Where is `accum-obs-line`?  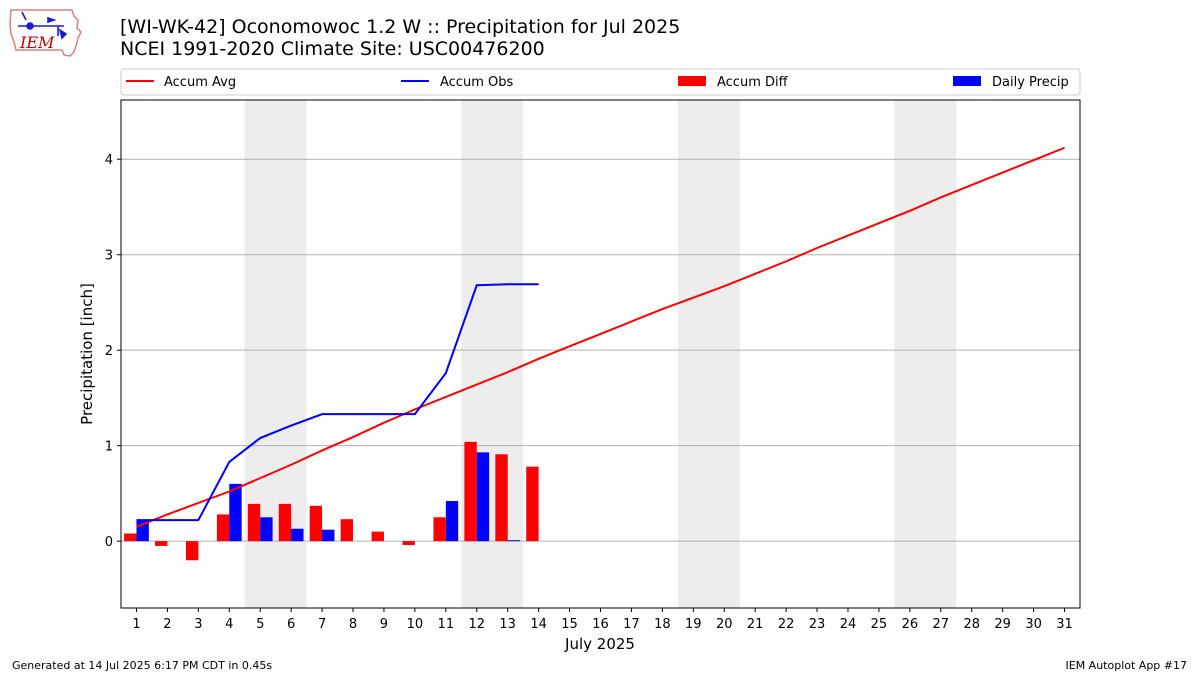
accum-obs-line is located at coordinates (337, 402).